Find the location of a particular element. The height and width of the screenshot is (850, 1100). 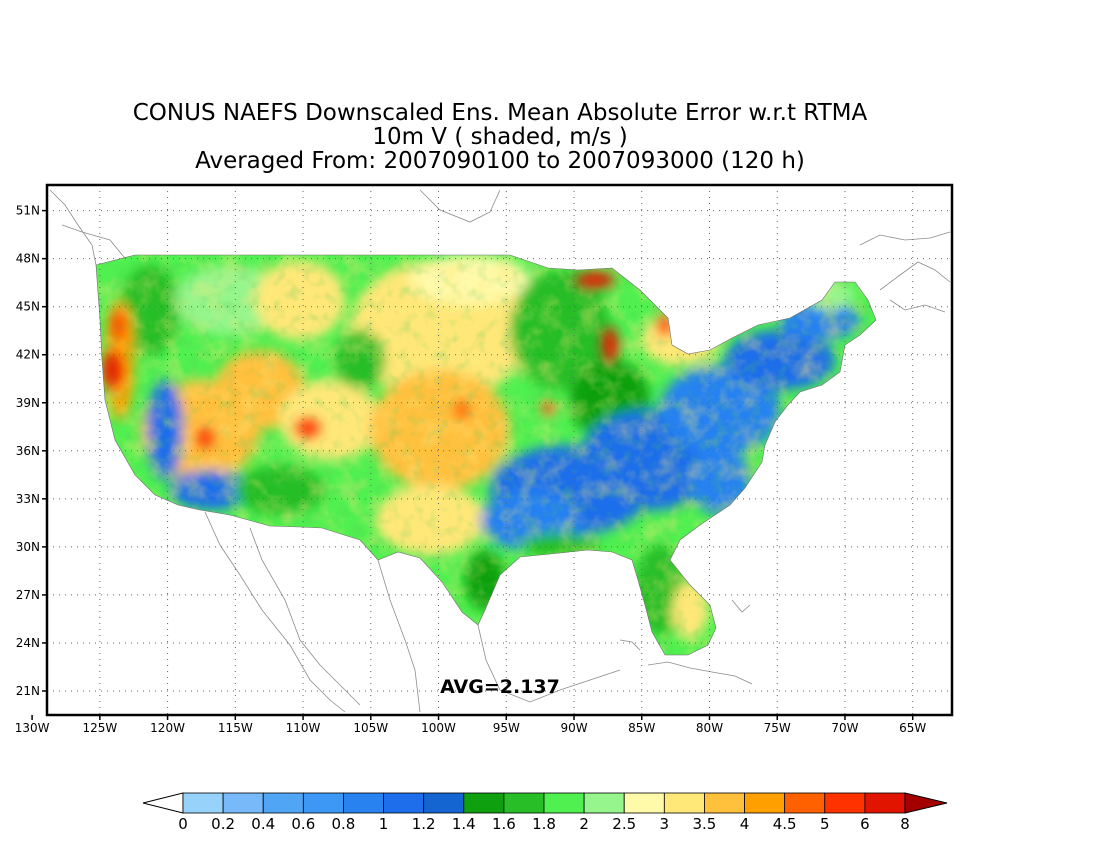

lon-tick-label: 85W is located at coordinates (641, 728).